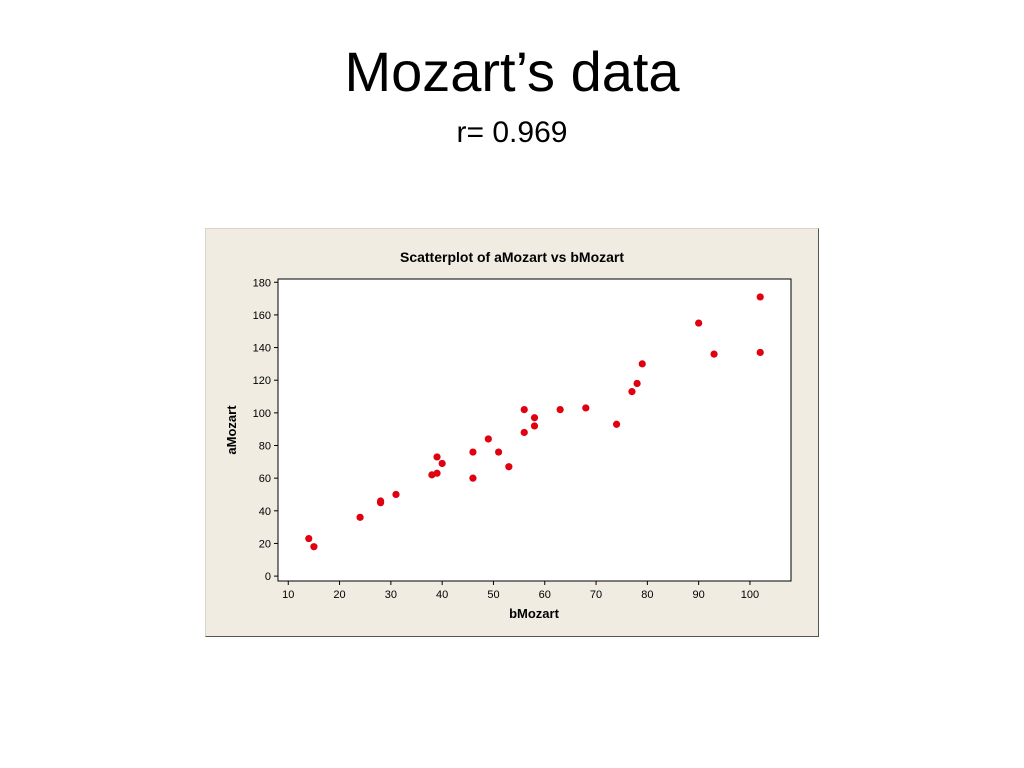 This screenshot has width=1024, height=768. What do you see at coordinates (699, 595) in the screenshot?
I see `x-tick-label: 90` at bounding box center [699, 595].